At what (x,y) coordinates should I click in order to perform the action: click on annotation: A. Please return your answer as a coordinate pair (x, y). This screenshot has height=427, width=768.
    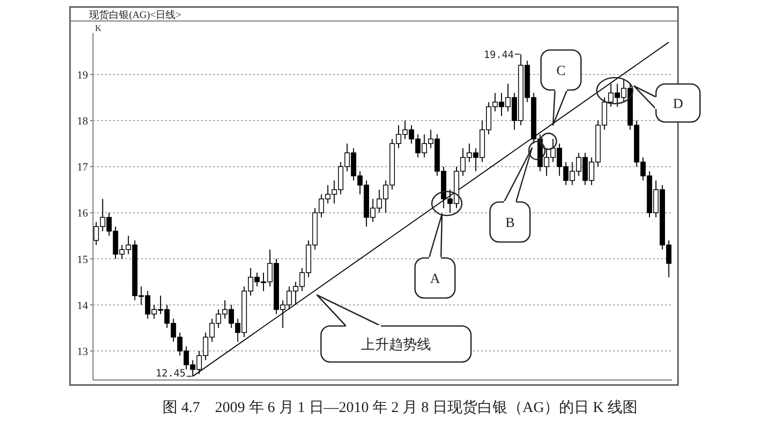
    Looking at the image, I should click on (435, 279).